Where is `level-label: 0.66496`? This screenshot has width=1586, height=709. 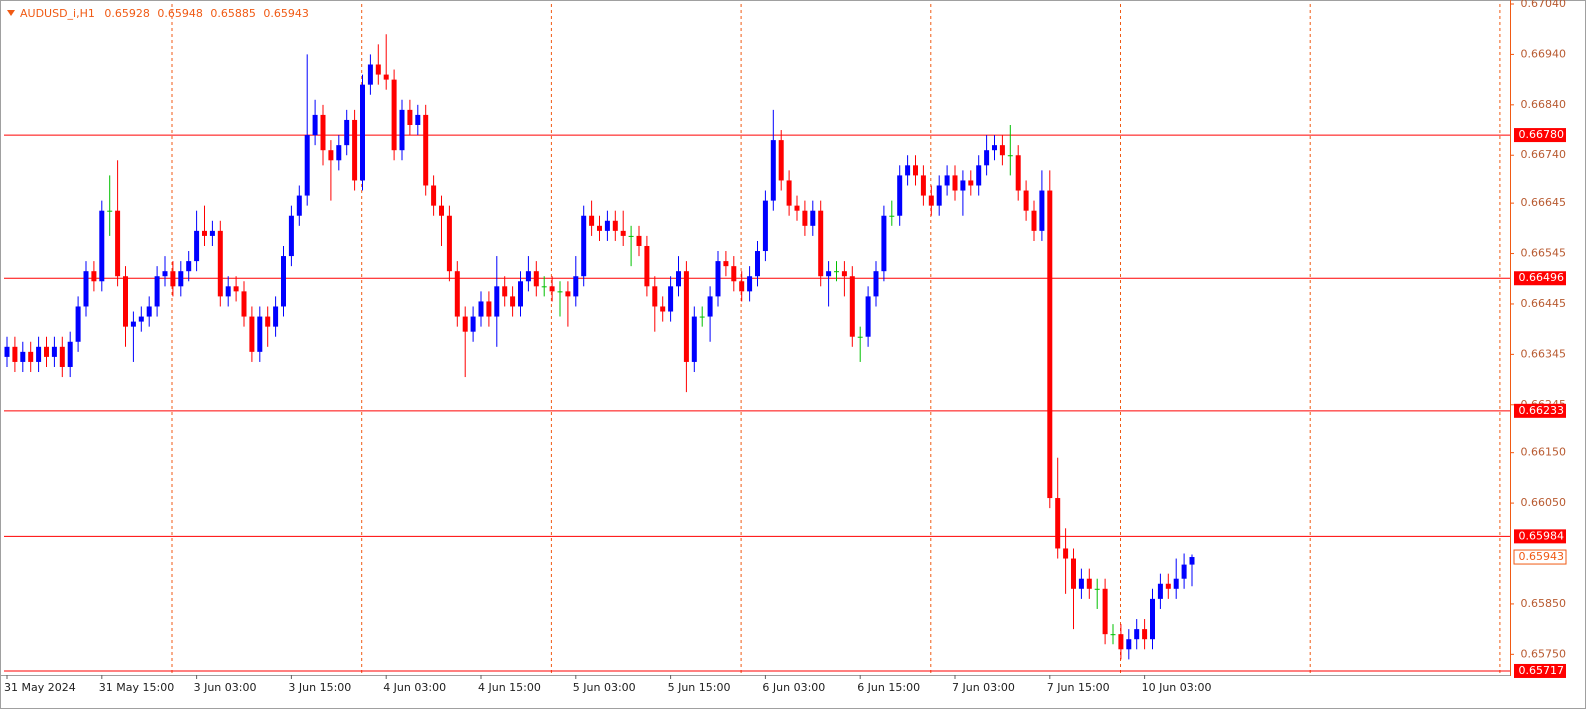 level-label: 0.66496 is located at coordinates (1542, 277).